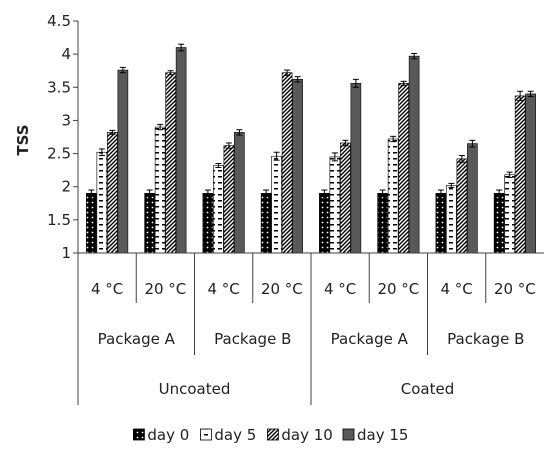  What do you see at coordinates (208, 223) in the screenshot?
I see `bar-day0-group3` at bounding box center [208, 223].